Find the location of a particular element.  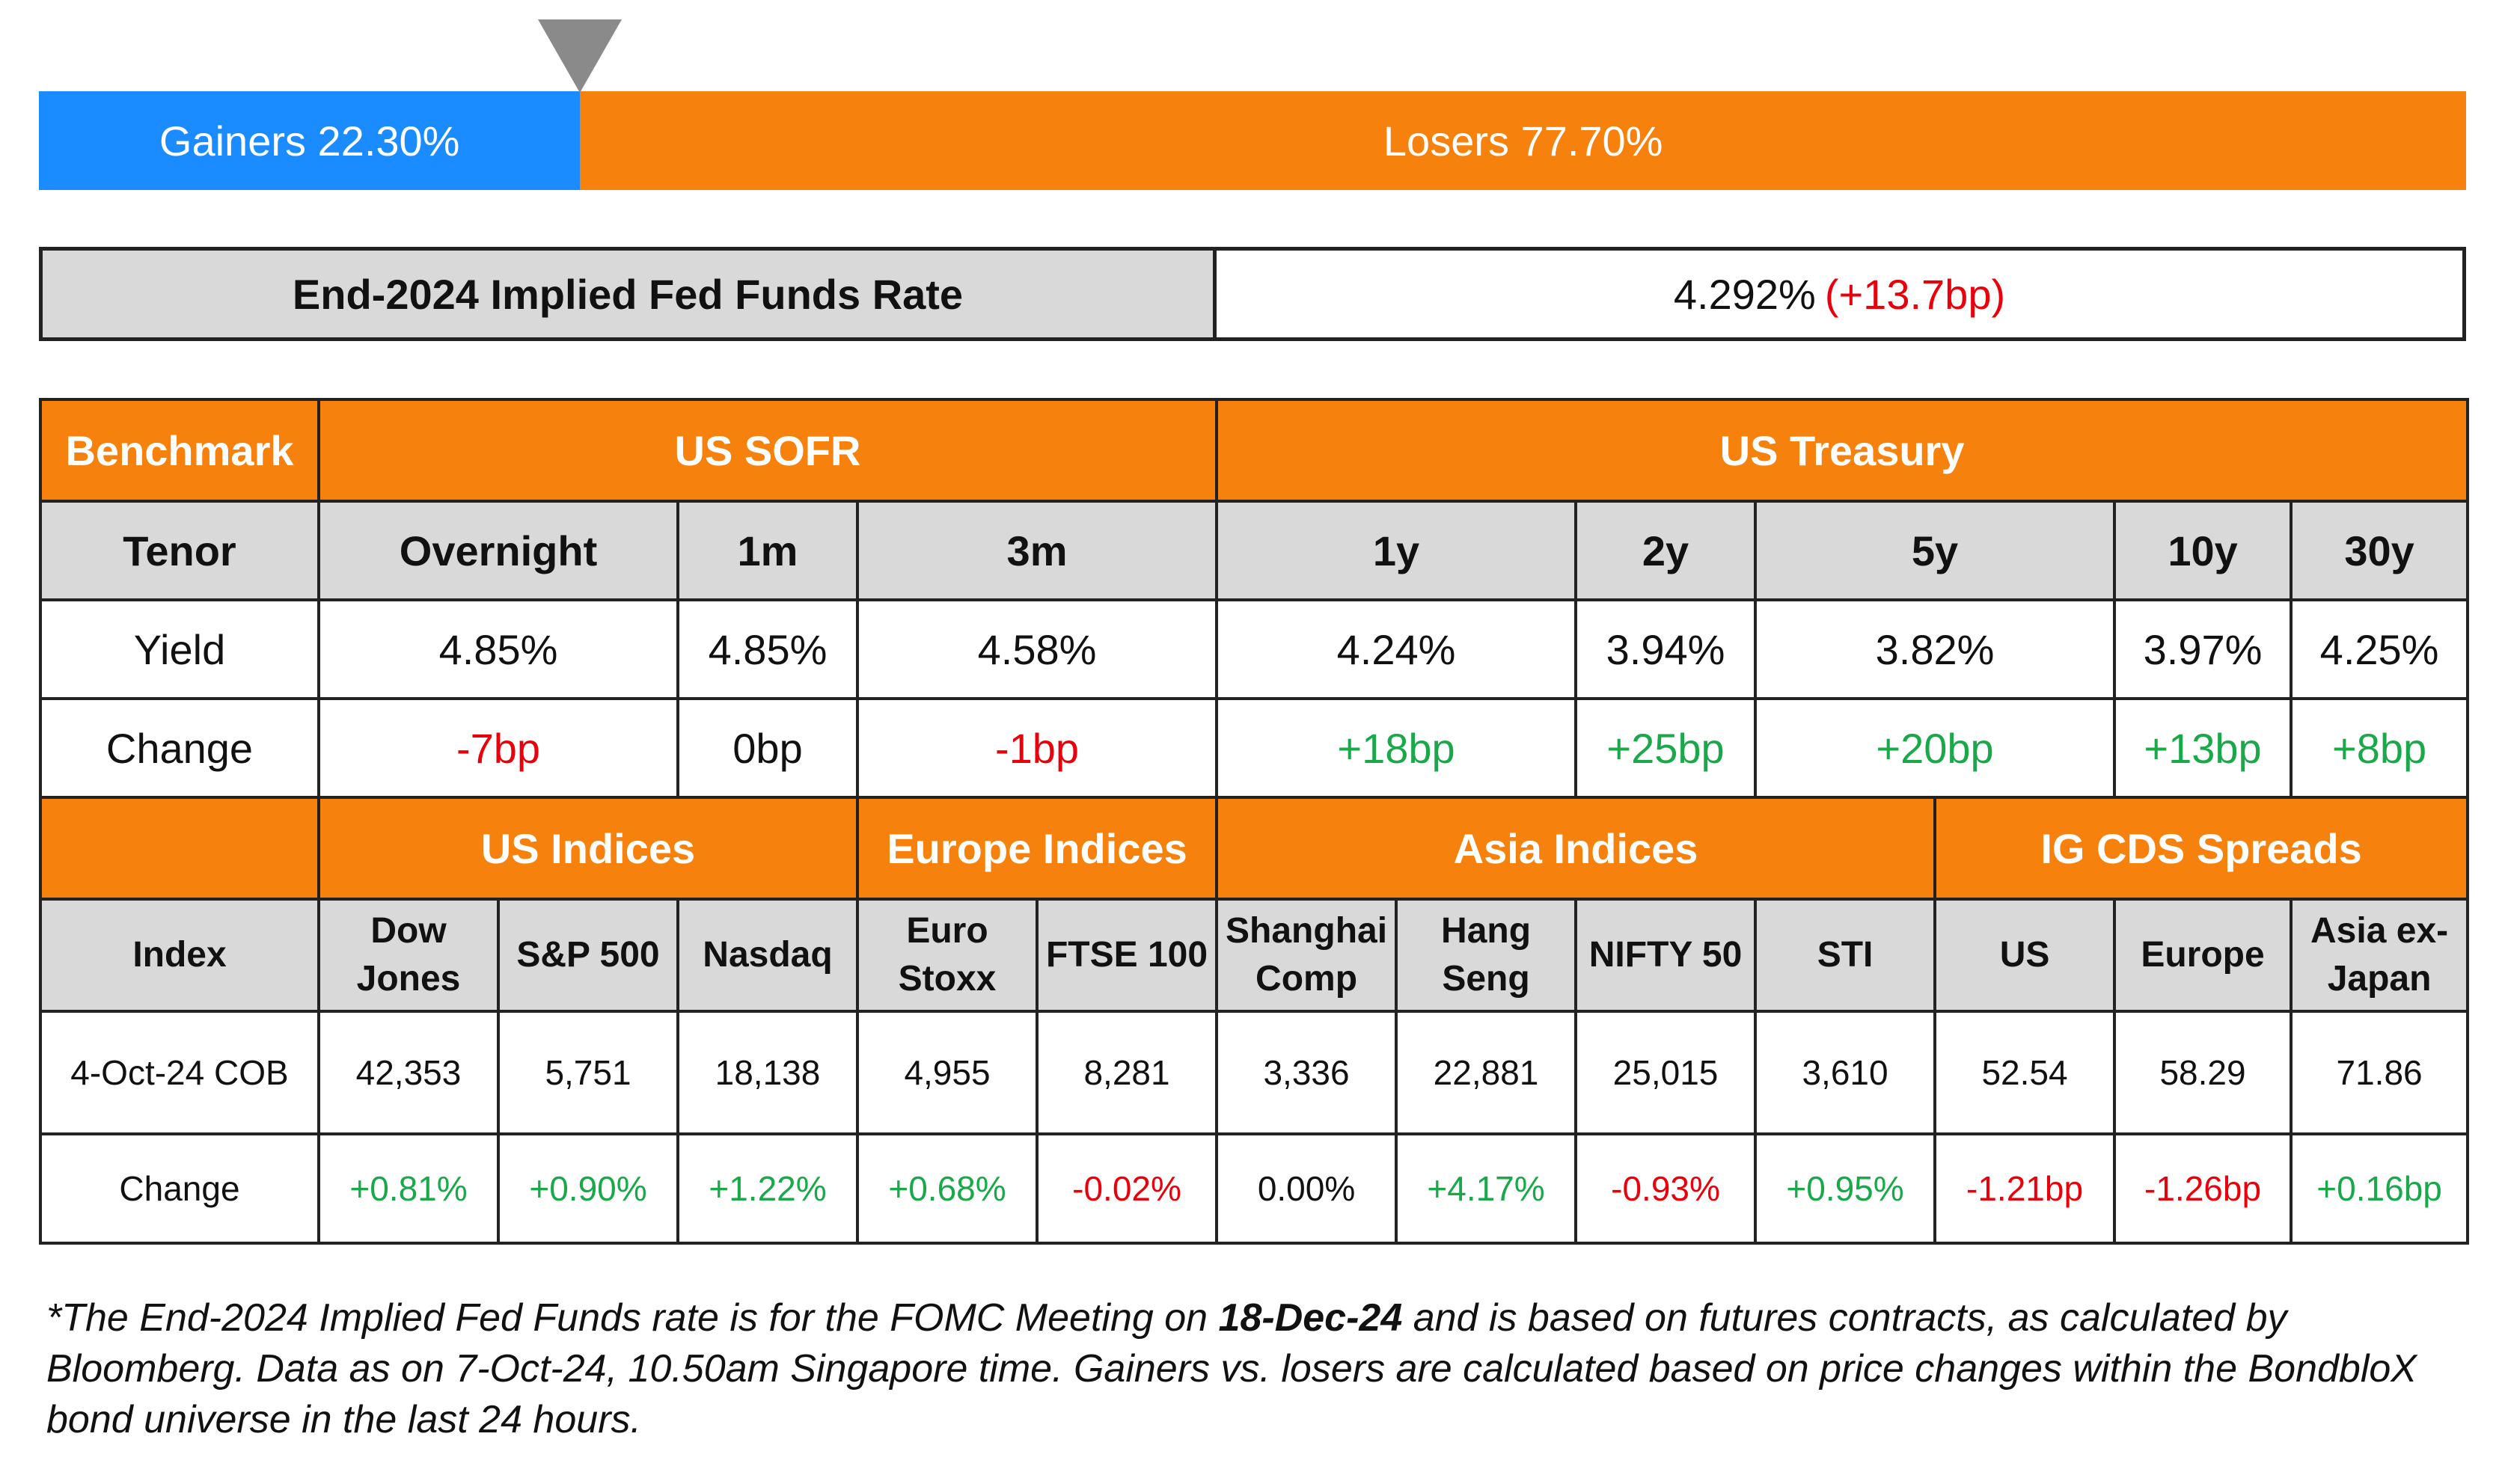

index-label: Index is located at coordinates (179, 955).